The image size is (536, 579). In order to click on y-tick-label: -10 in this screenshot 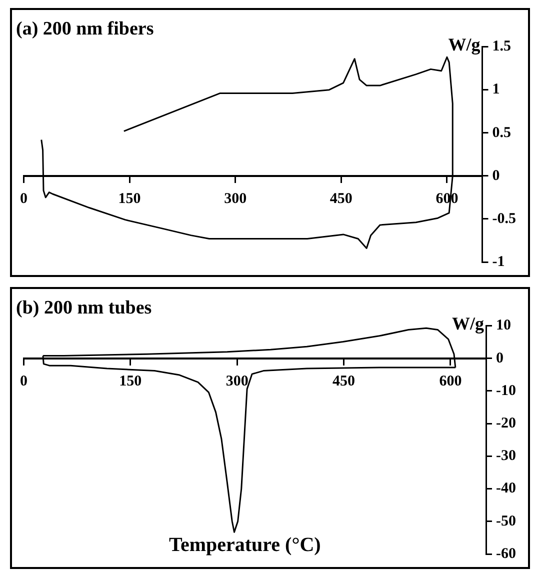, I will do `click(506, 390)`.